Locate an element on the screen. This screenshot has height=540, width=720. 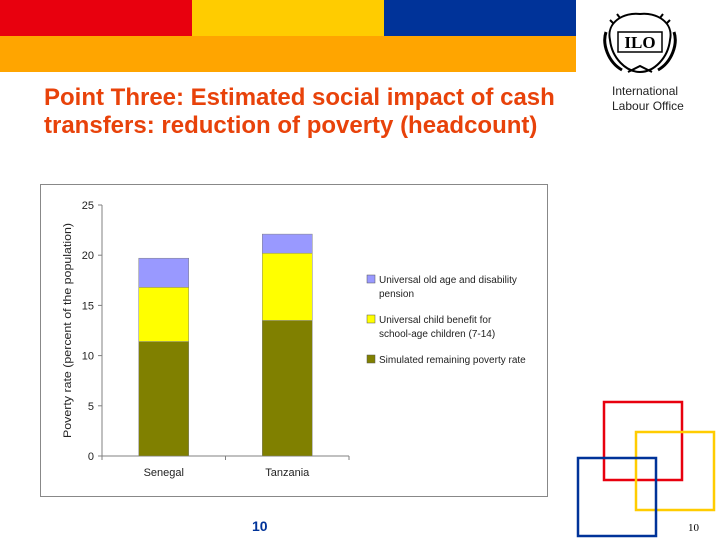
x-tick-label: Senegal is located at coordinates (164, 473).